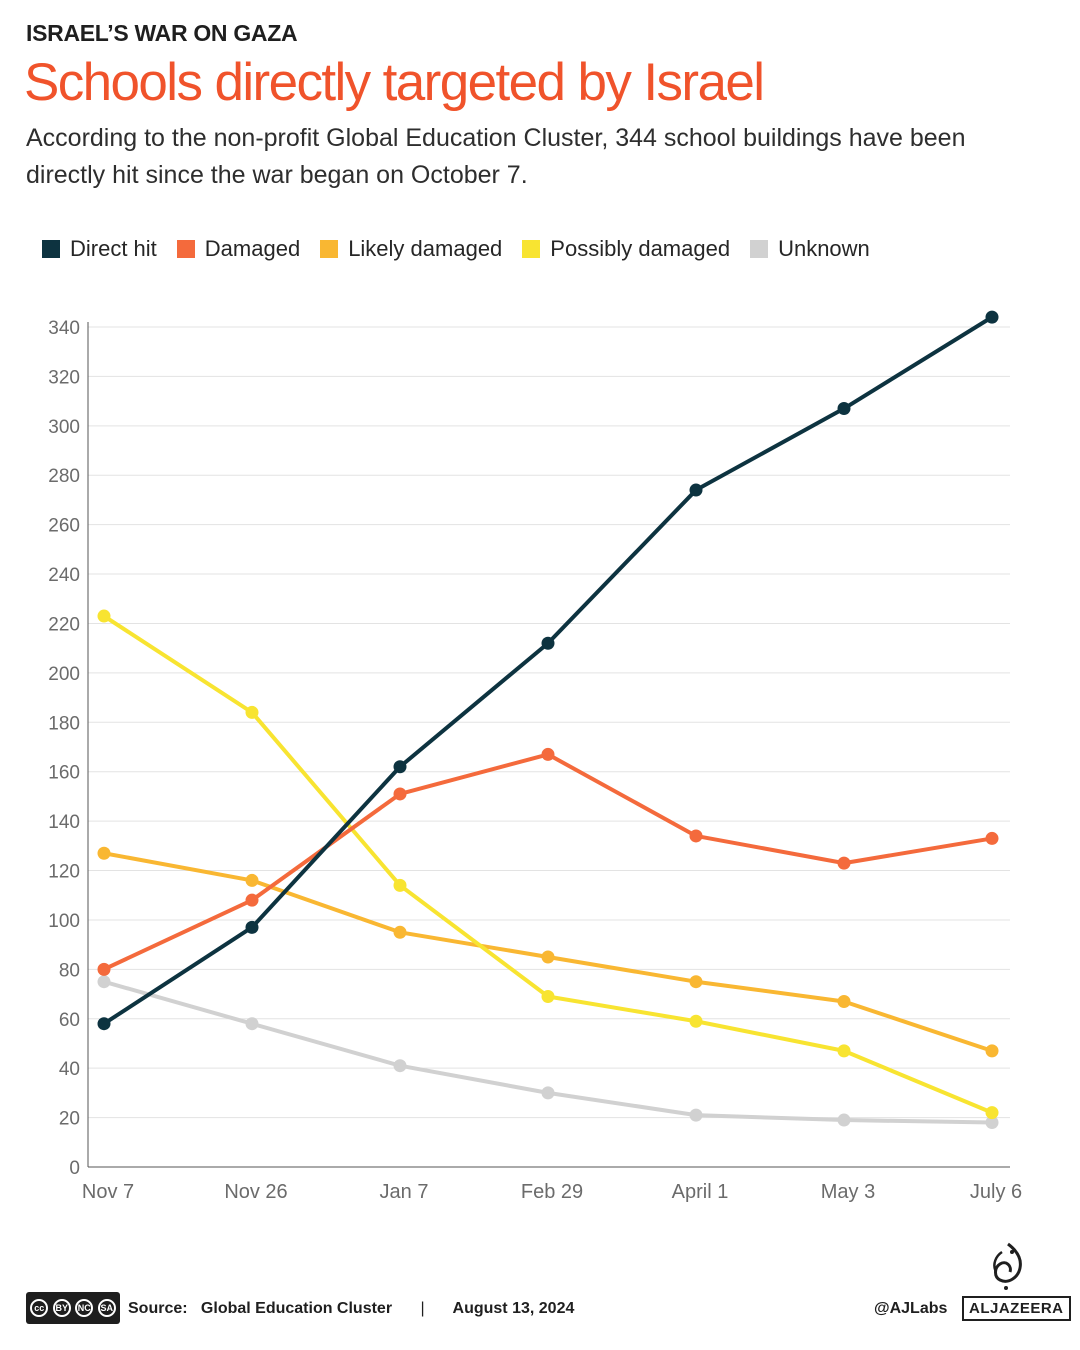 The height and width of the screenshot is (1350, 1080). I want to click on creative-commons-icon: cc BY NC SA, so click(73, 1308).